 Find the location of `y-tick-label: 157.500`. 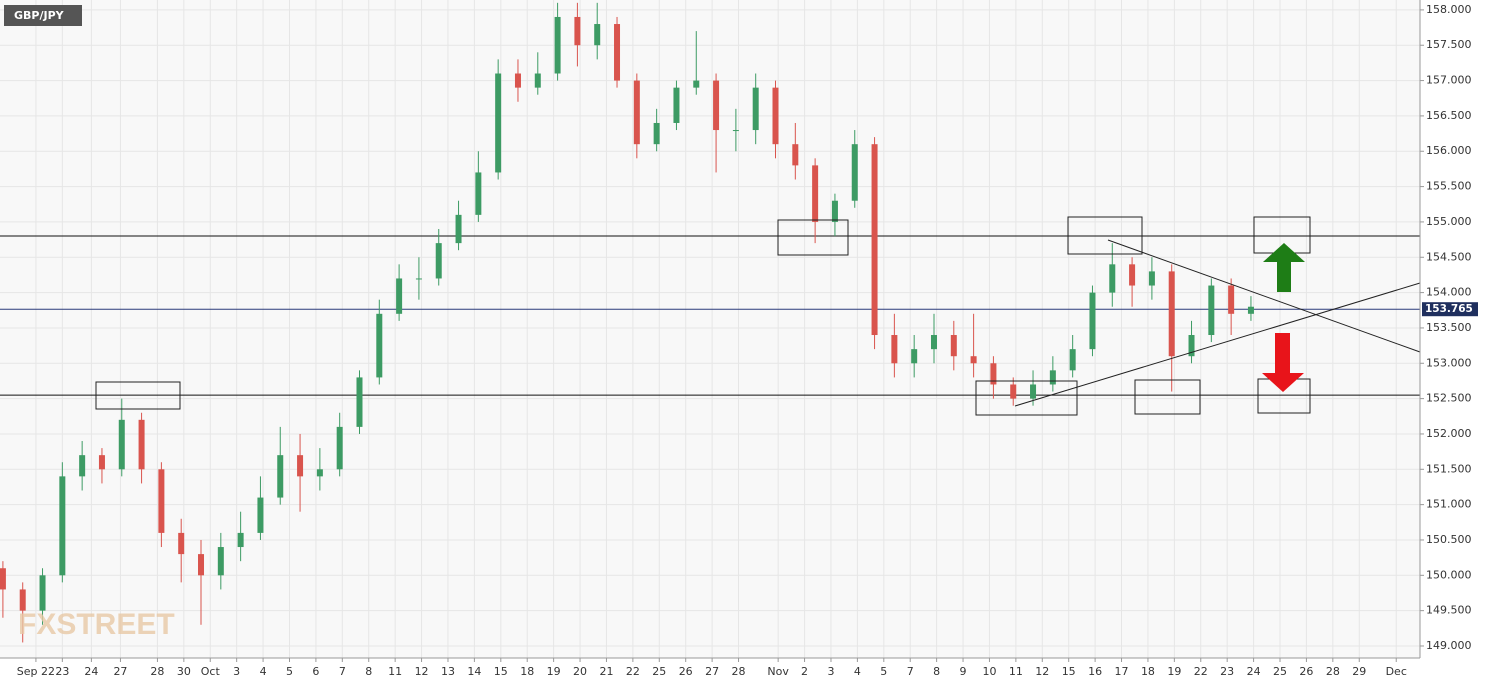

y-tick-label: 157.500 is located at coordinates (1449, 44).